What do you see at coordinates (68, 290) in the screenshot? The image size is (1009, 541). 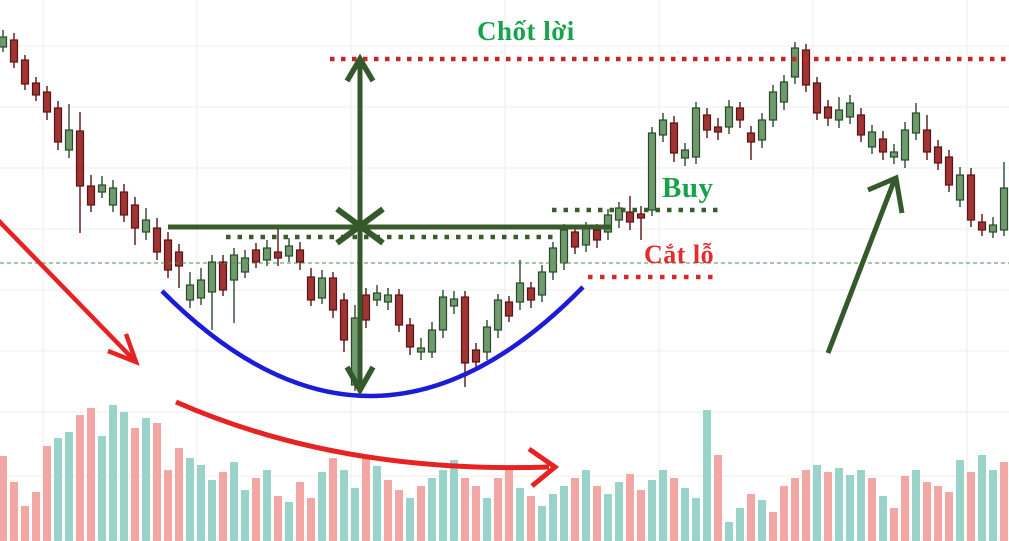 I see `downtrend-arrow` at bounding box center [68, 290].